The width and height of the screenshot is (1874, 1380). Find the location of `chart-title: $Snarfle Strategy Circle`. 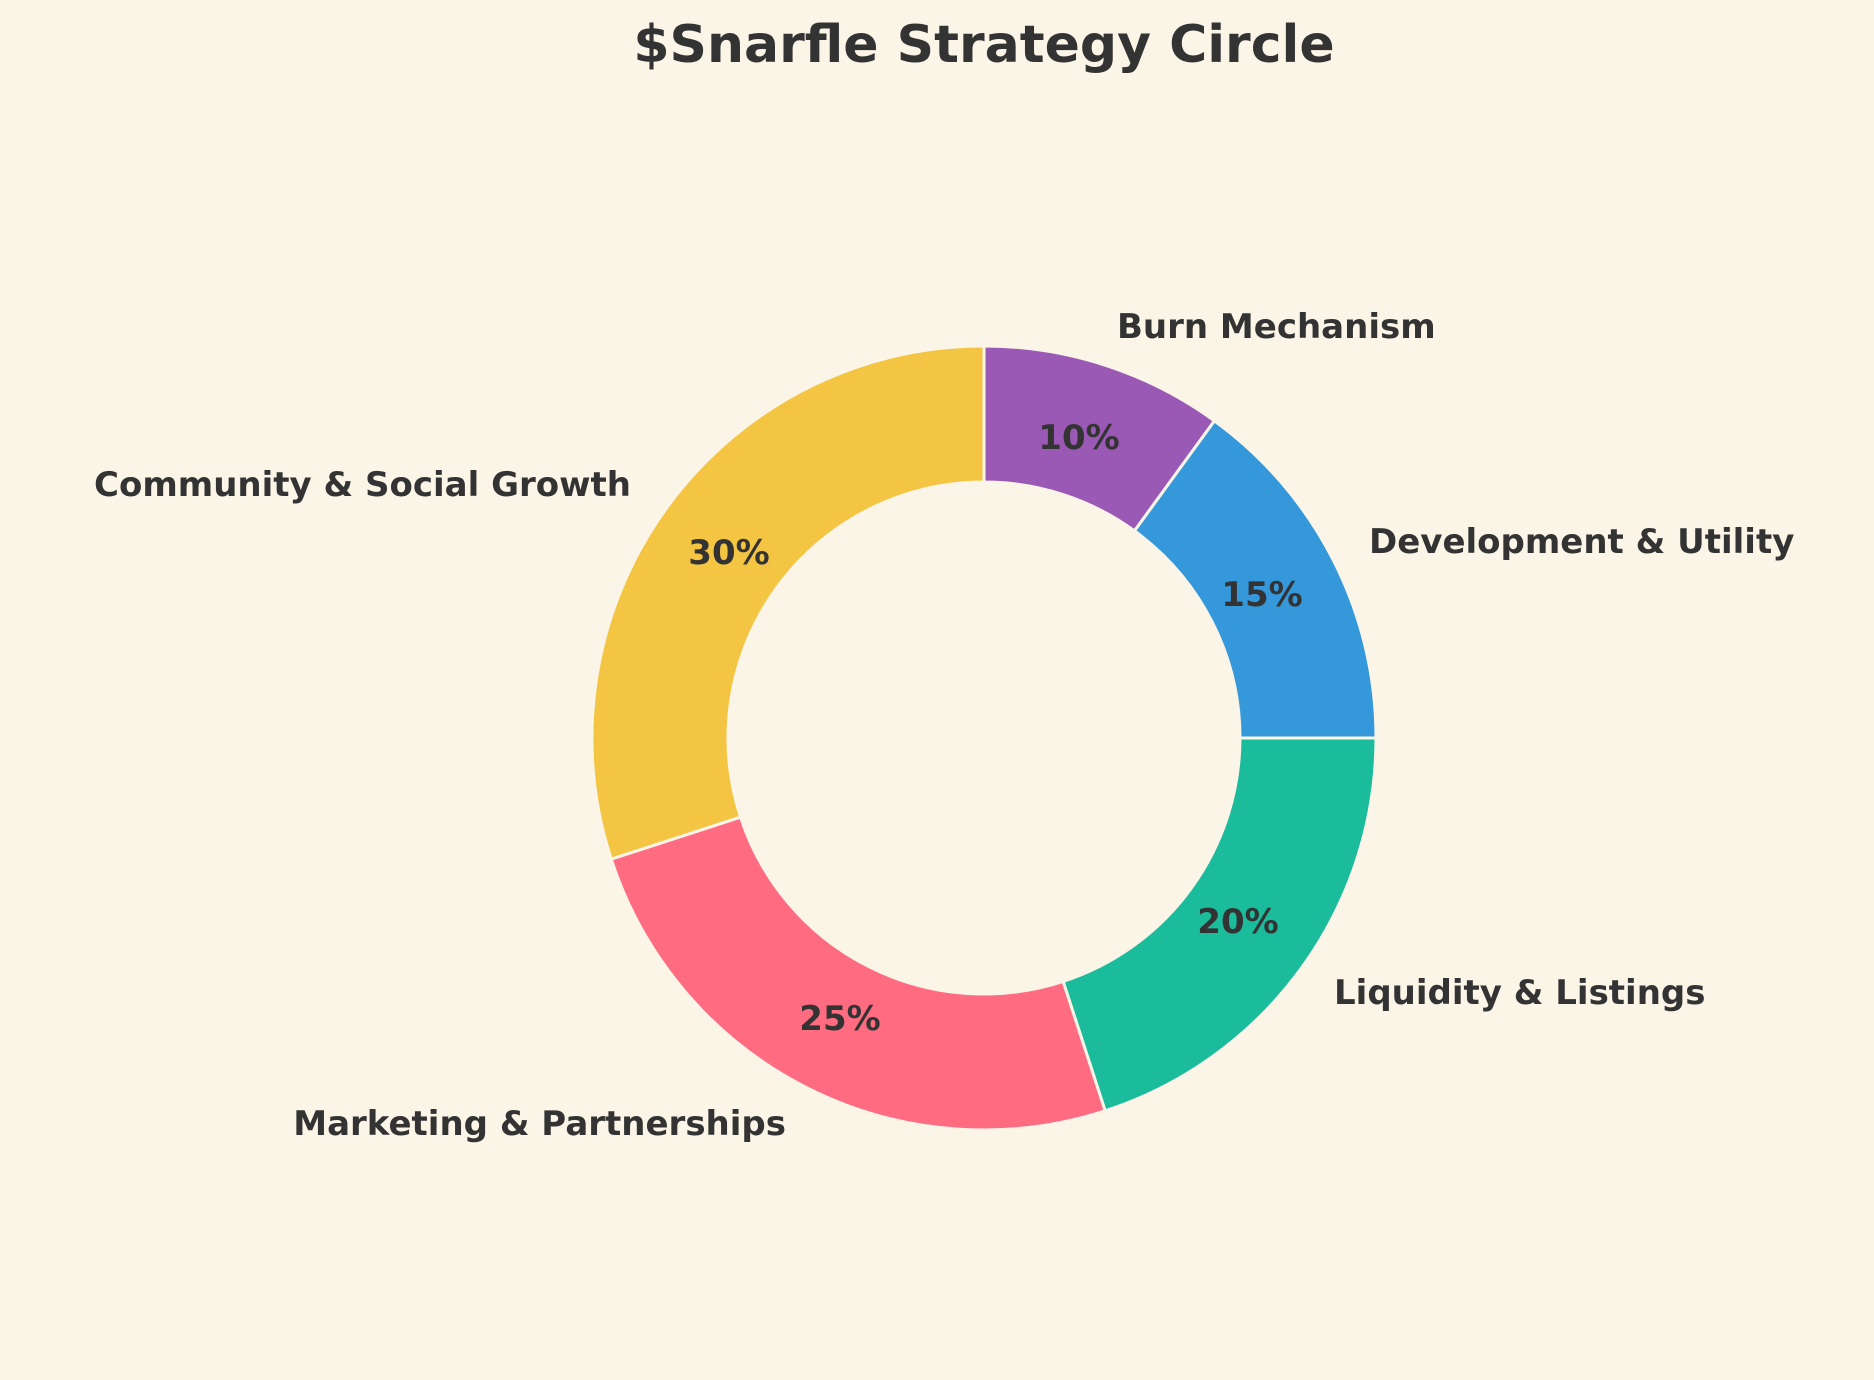

chart-title: $Snarfle Strategy Circle is located at coordinates (983, 45).